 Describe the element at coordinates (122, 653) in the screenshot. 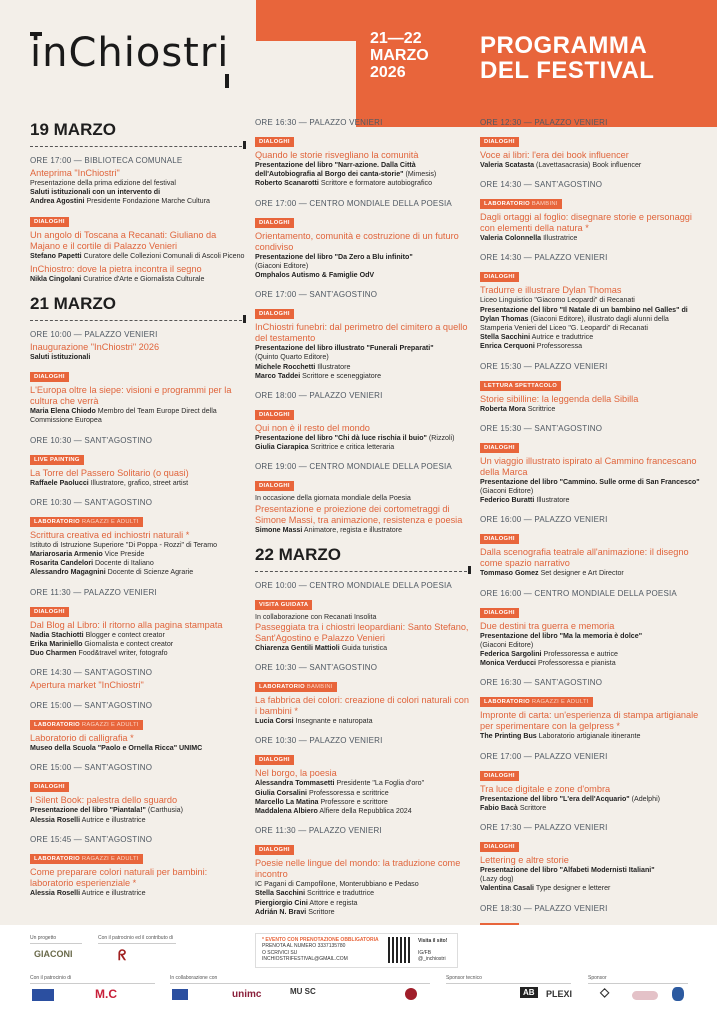

I see `detail-text: Food&travel writer, fotografo` at that location.